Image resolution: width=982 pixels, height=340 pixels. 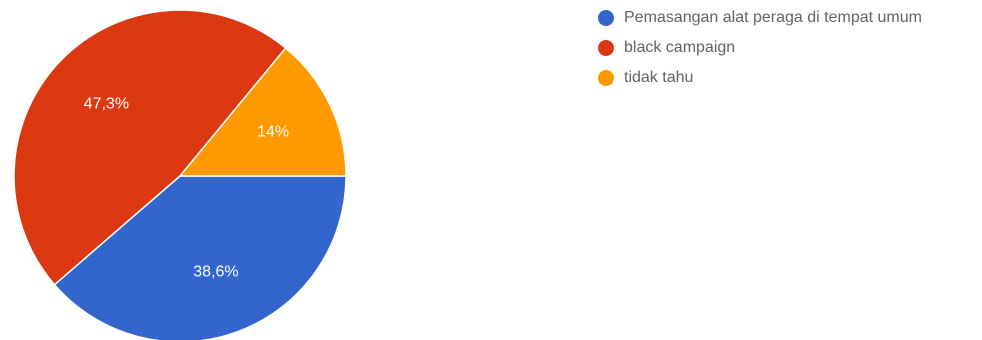 What do you see at coordinates (773, 17) in the screenshot?
I see `legend-label-pemasangan: Pemasangan alat peraga di tempat umum` at bounding box center [773, 17].